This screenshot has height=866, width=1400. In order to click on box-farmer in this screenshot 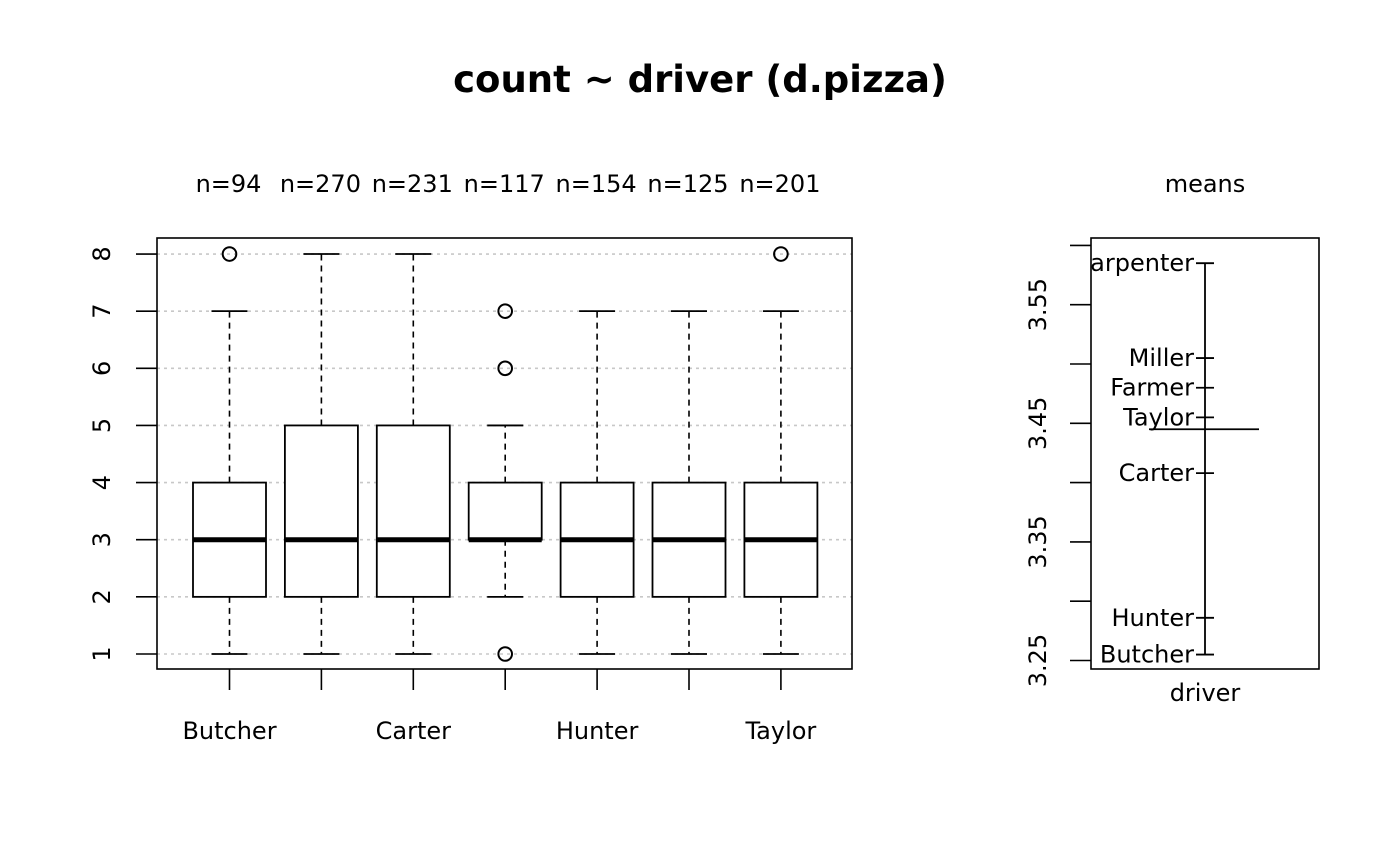, I will do `click(505, 482)`.